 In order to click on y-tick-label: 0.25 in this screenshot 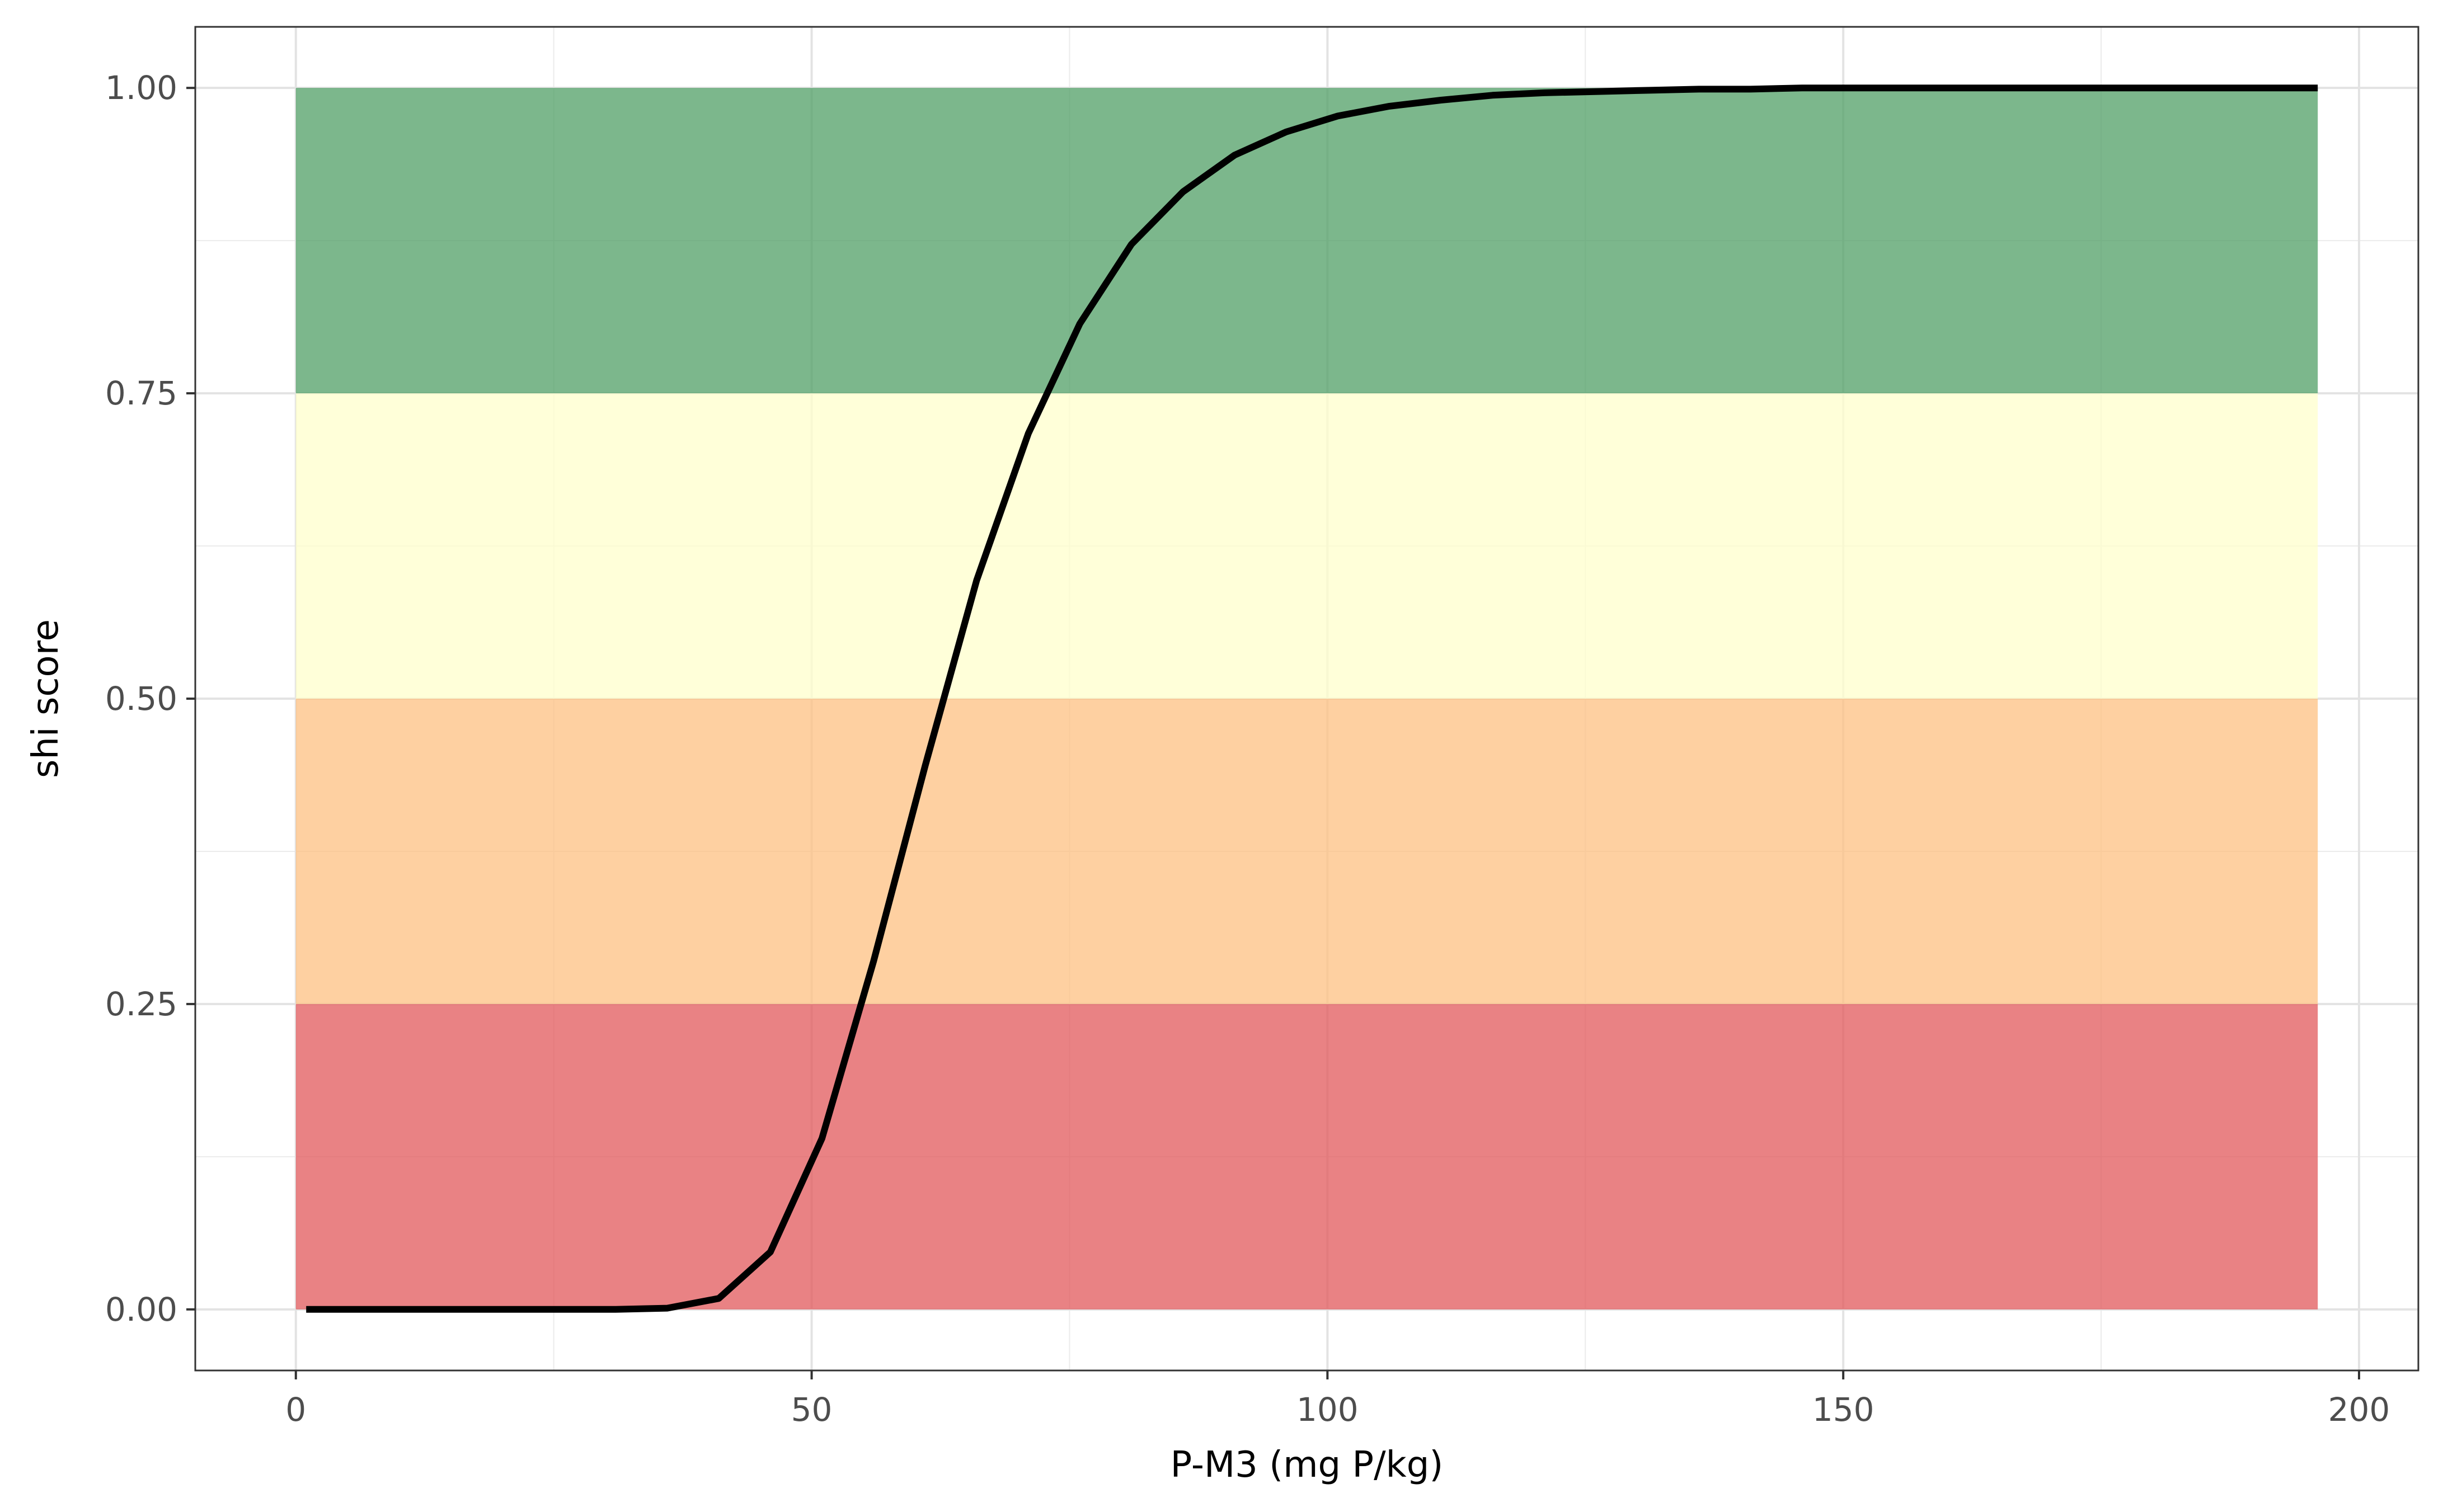, I will do `click(141, 1004)`.